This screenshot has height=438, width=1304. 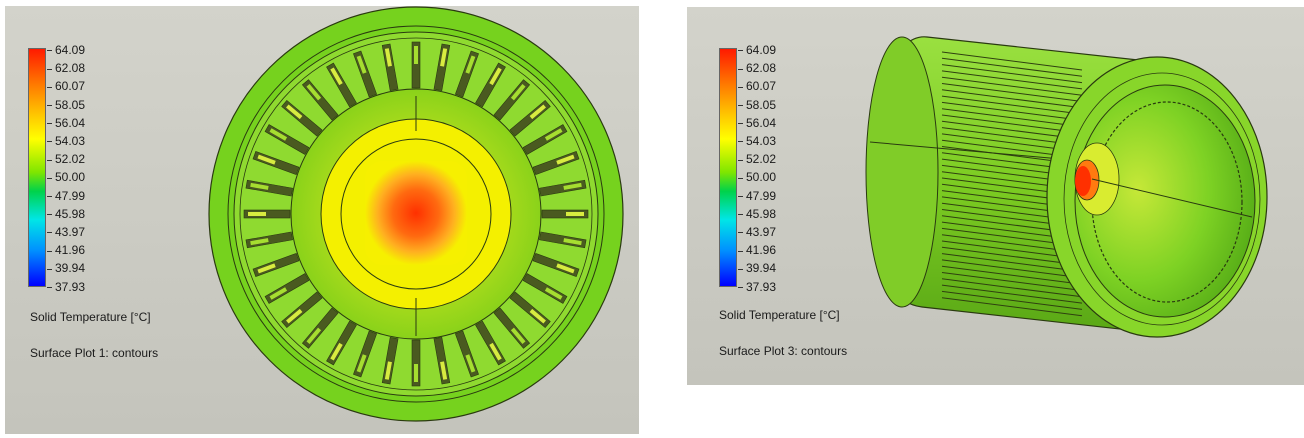 I want to click on plot-label: Surface Plot 1: contours, so click(x=94, y=353).